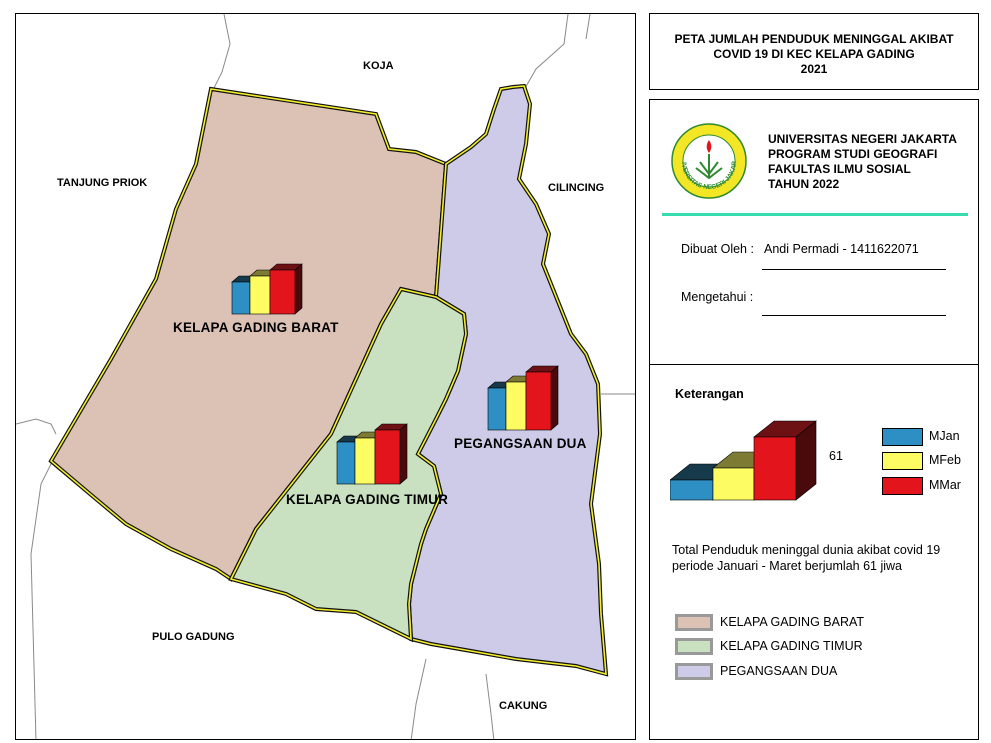  Describe the element at coordinates (367, 499) in the screenshot. I see `label-kelapa-gading-timur: KELAPA GADING TIMUR` at that location.